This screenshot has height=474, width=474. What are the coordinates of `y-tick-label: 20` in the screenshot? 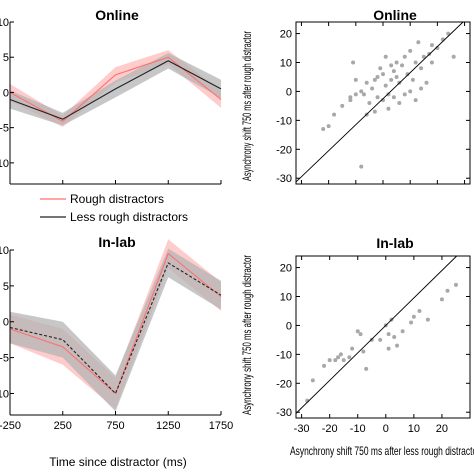 It's located at (286, 35).